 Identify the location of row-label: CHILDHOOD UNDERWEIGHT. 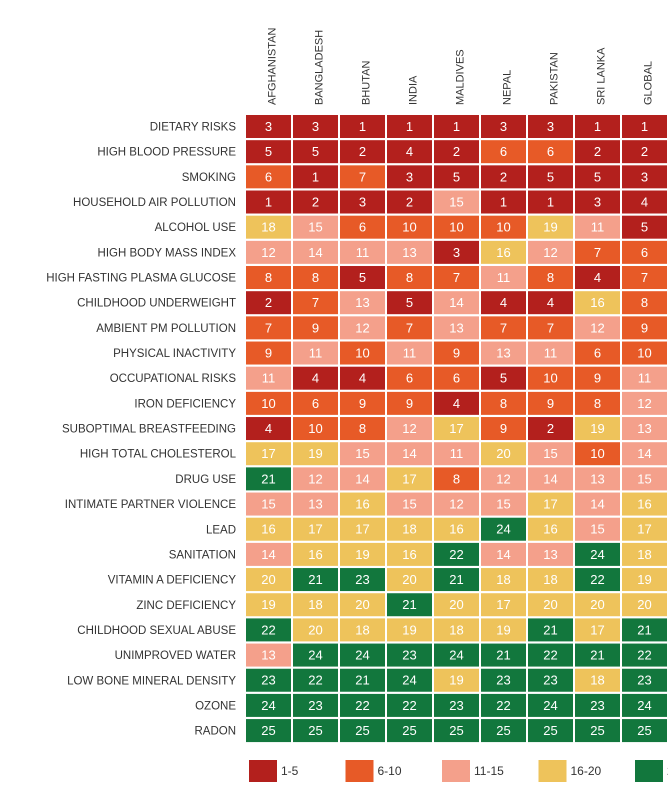
(156, 304).